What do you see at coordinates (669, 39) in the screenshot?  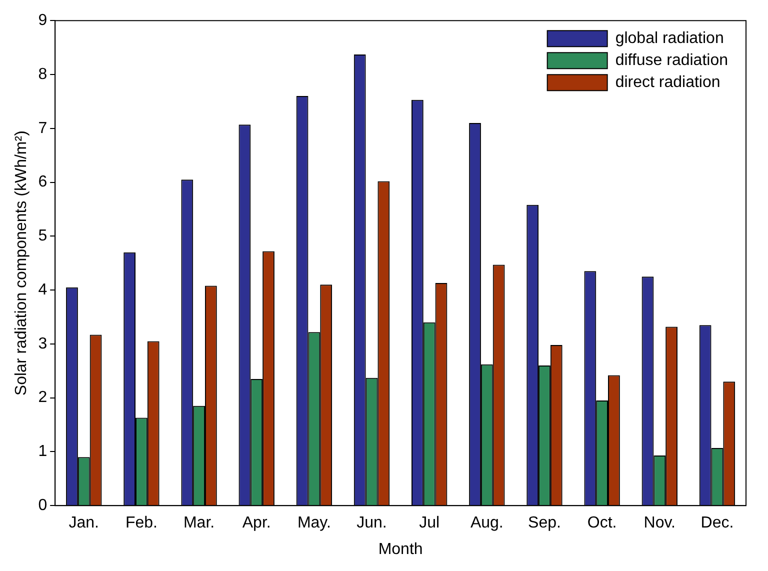 I see `legend-label: global radiation` at bounding box center [669, 39].